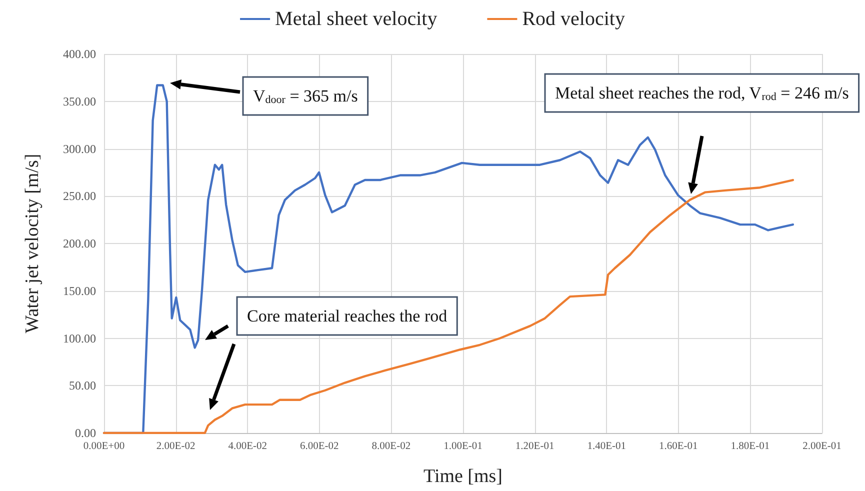  Describe the element at coordinates (534, 446) in the screenshot. I see `x-tick-label: 1.20E-01` at that location.